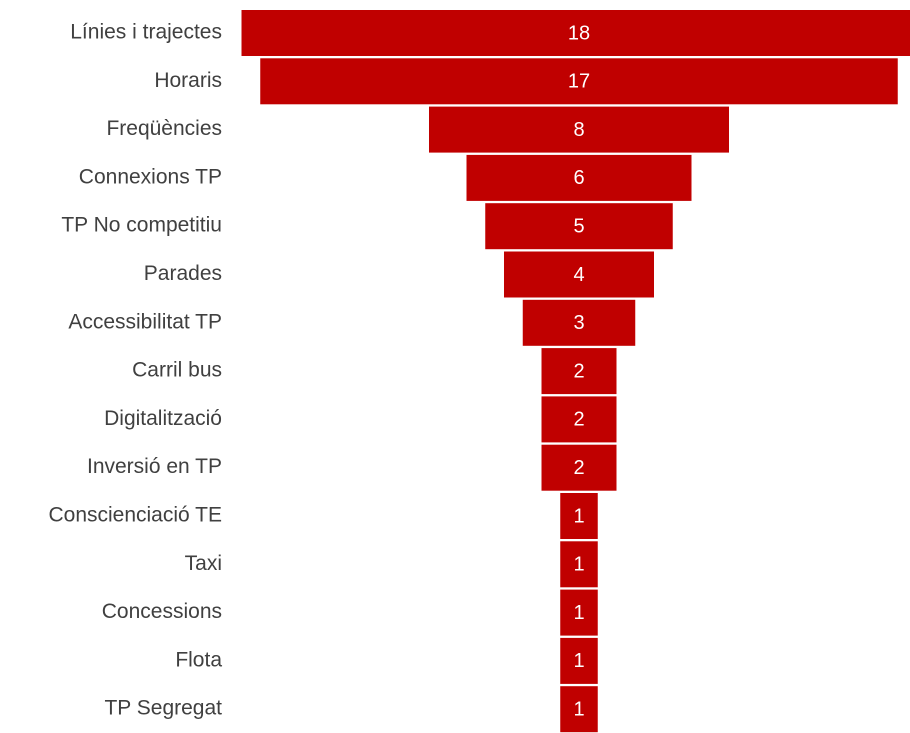 This screenshot has width=910, height=733. I want to click on category-label: Línies i trajectes, so click(146, 32).